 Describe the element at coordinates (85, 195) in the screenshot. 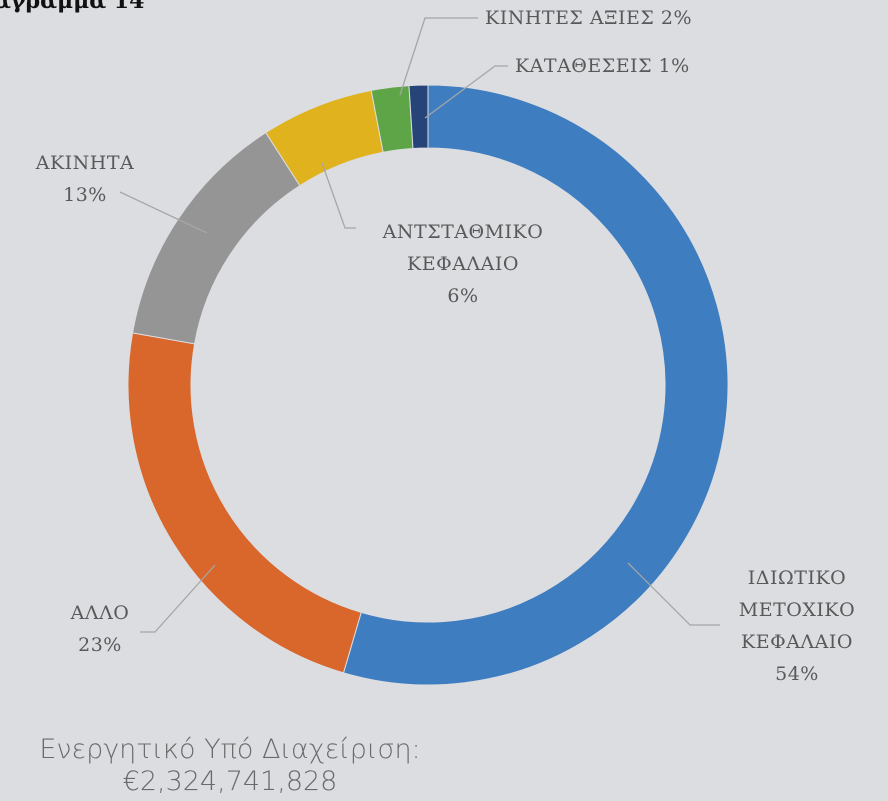

I see `value-label: 13%` at that location.